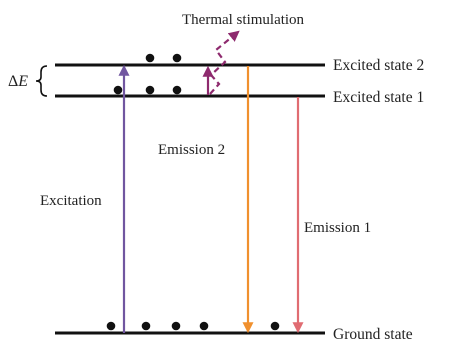  Describe the element at coordinates (373, 333) in the screenshot. I see `ground-state-label: Ground state` at that location.